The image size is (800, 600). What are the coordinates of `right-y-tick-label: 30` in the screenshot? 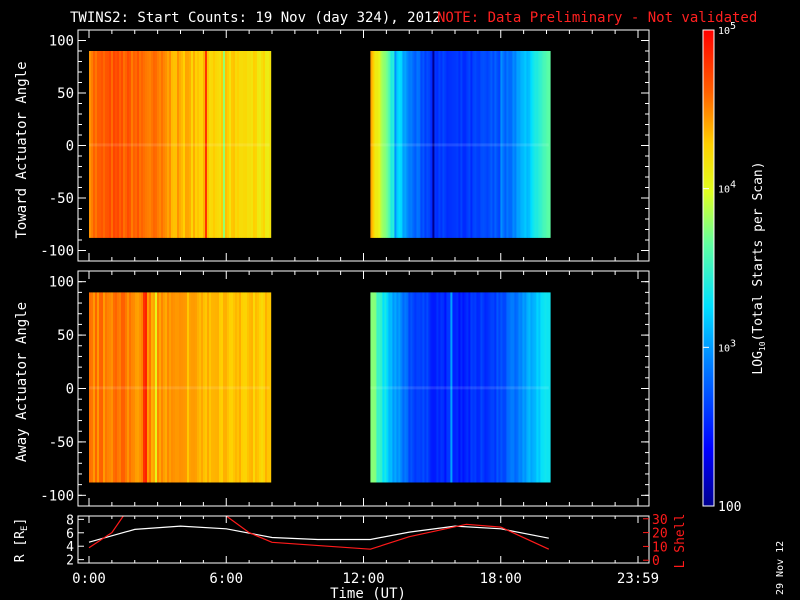 It's located at (660, 520).